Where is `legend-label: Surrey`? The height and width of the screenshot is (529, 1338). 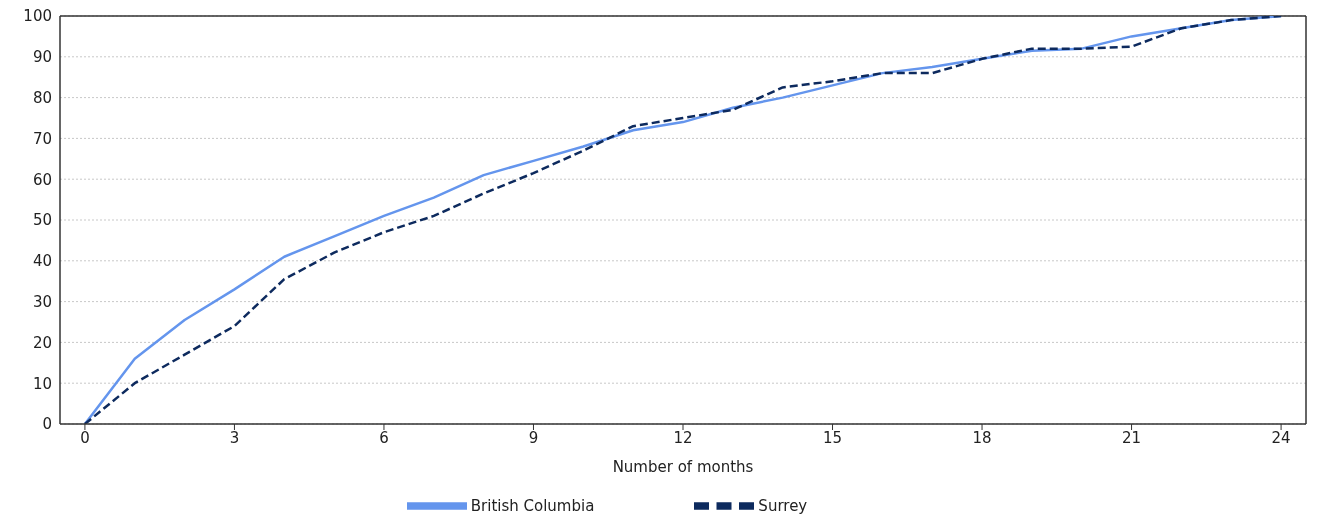 legend-label: Surrey is located at coordinates (783, 505).